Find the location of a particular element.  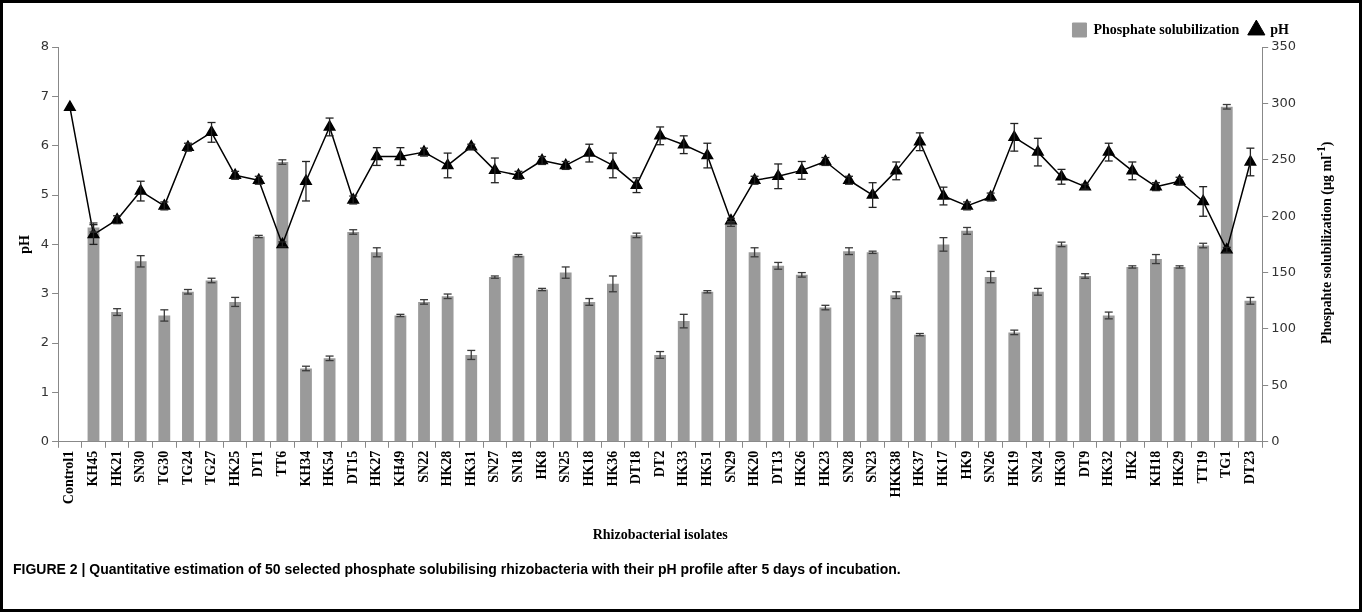

x-tick-label: HK19 is located at coordinates (1013, 468).